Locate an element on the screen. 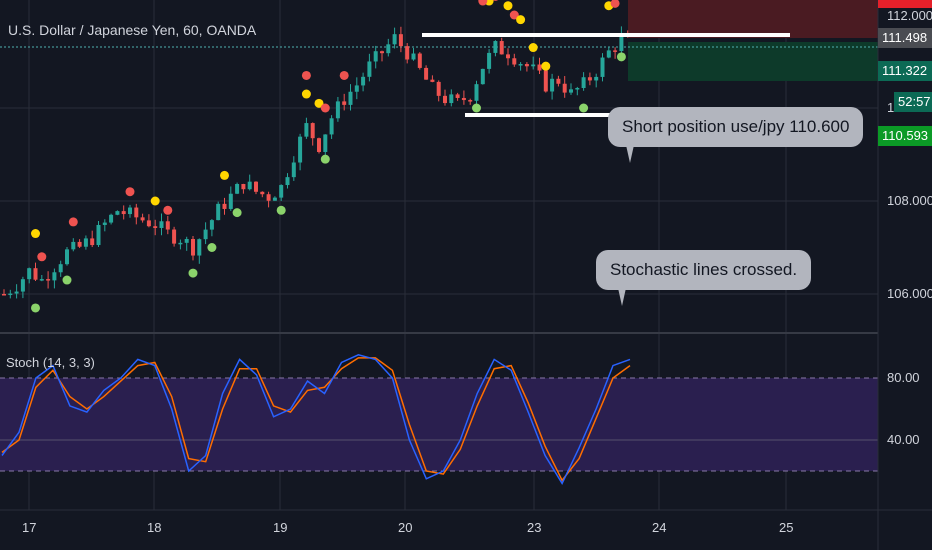 The height and width of the screenshot is (550, 932). price-tick-112: 112.000 is located at coordinates (909, 15).